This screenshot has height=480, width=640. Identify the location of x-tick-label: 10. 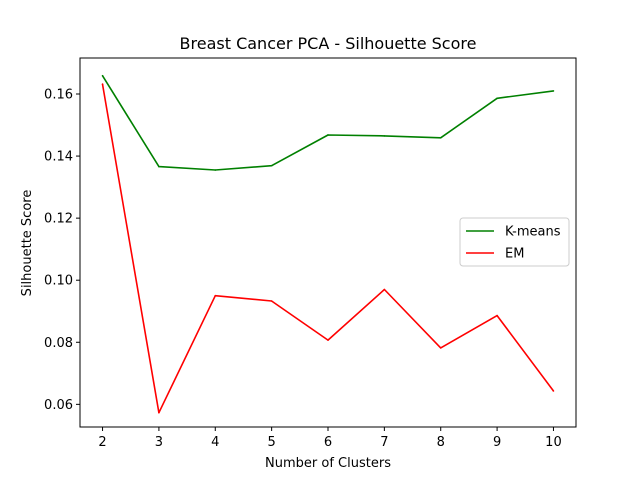
(553, 442).